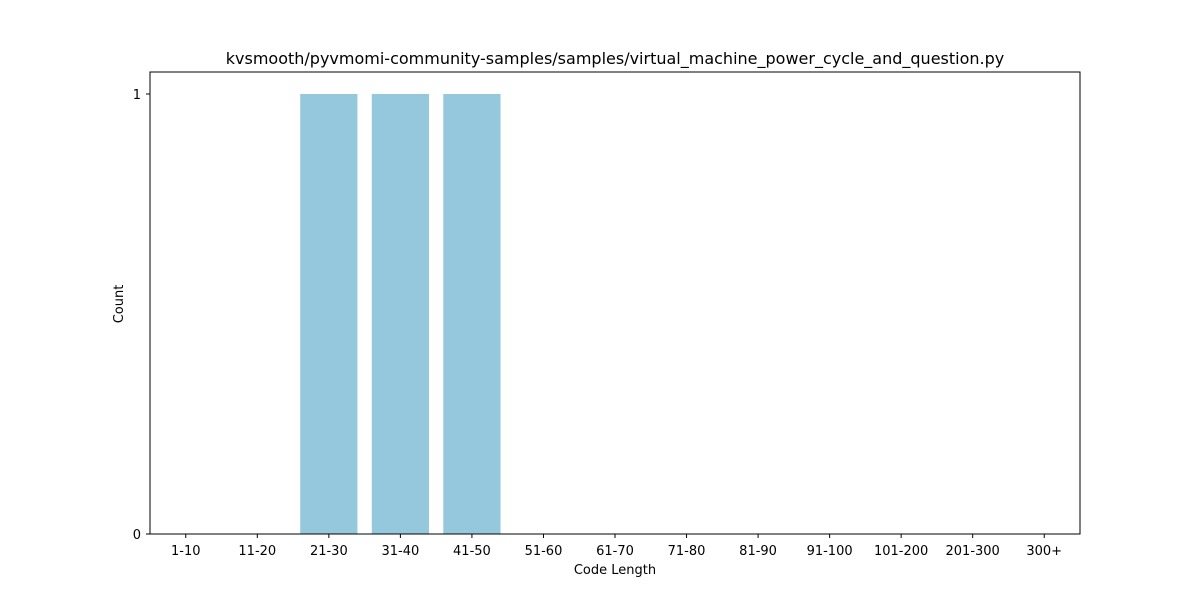 The height and width of the screenshot is (600, 1200). I want to click on y-axis-label: Count, so click(119, 304).